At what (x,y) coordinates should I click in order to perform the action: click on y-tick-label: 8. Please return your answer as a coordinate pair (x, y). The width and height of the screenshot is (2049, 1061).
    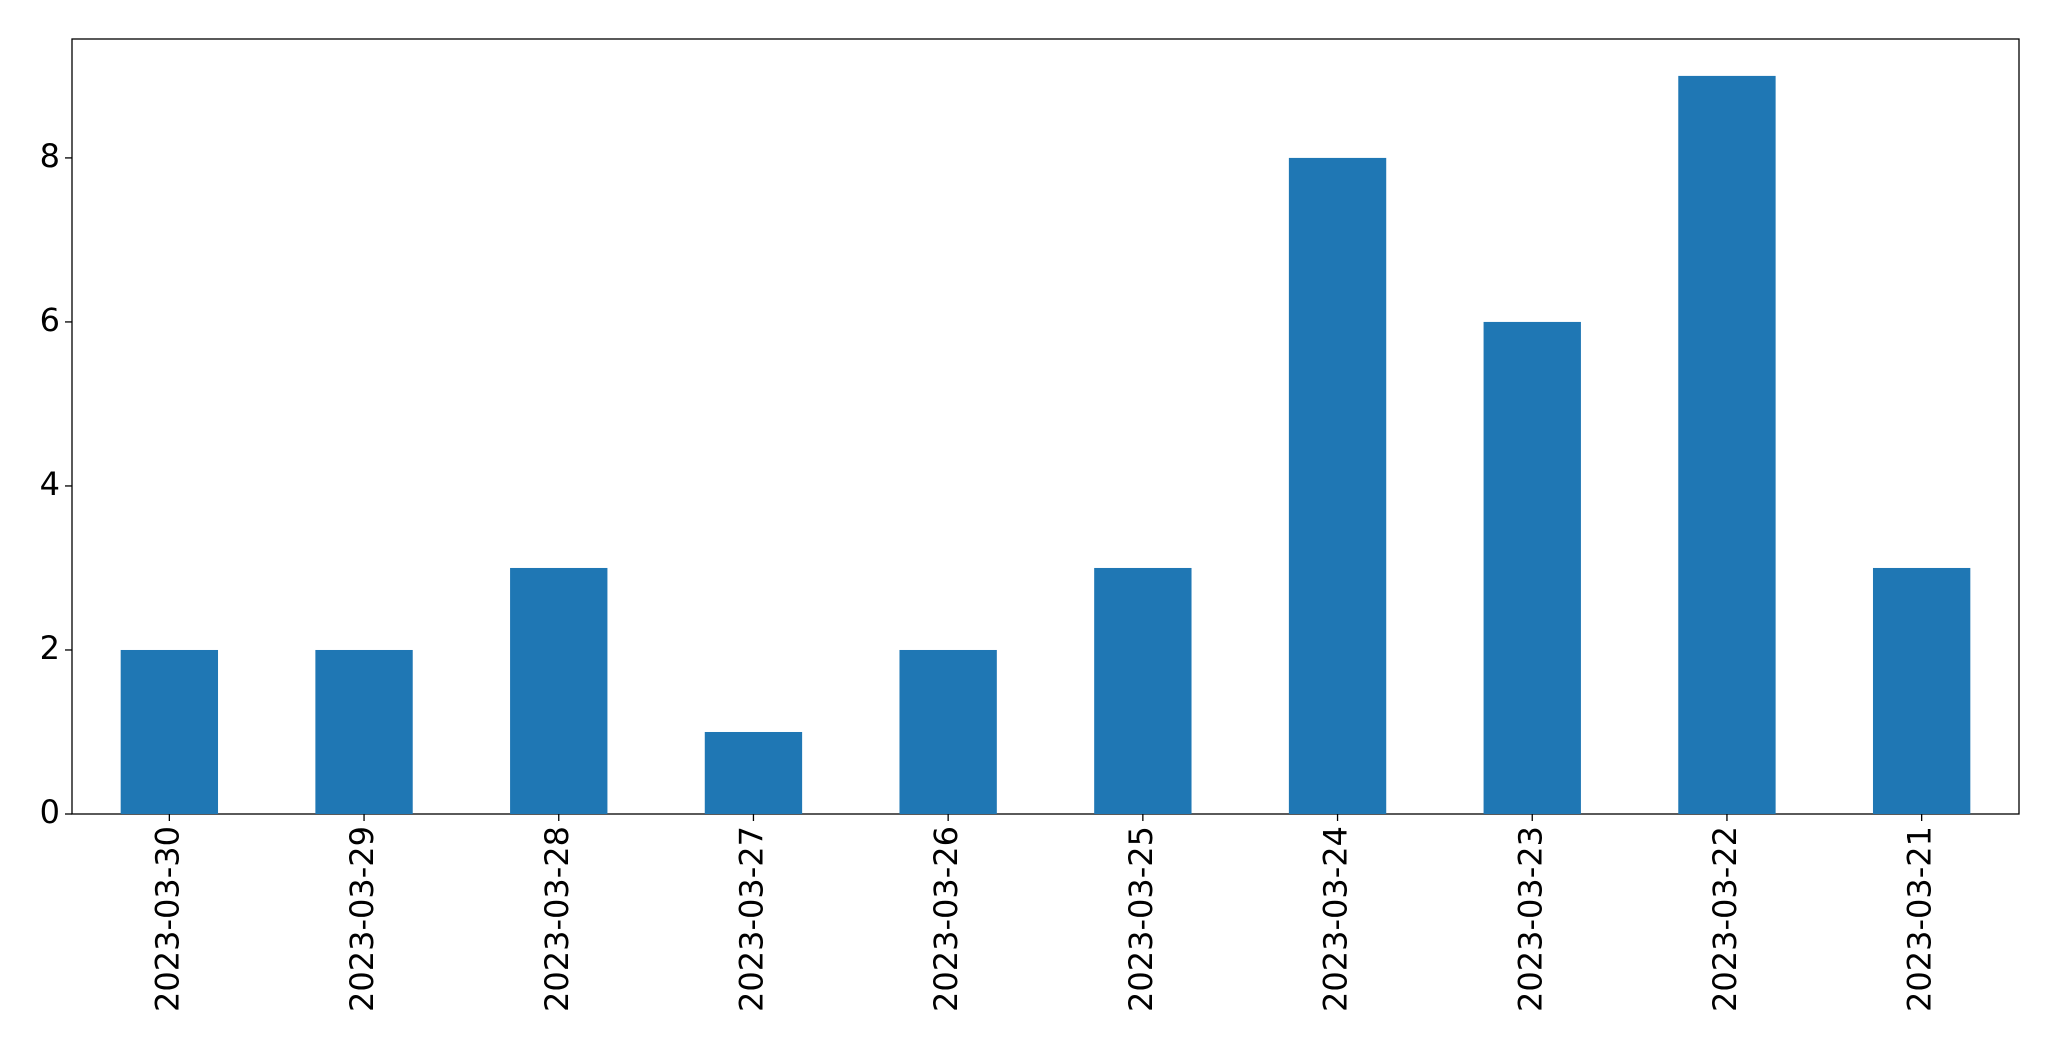
    Looking at the image, I should click on (50, 156).